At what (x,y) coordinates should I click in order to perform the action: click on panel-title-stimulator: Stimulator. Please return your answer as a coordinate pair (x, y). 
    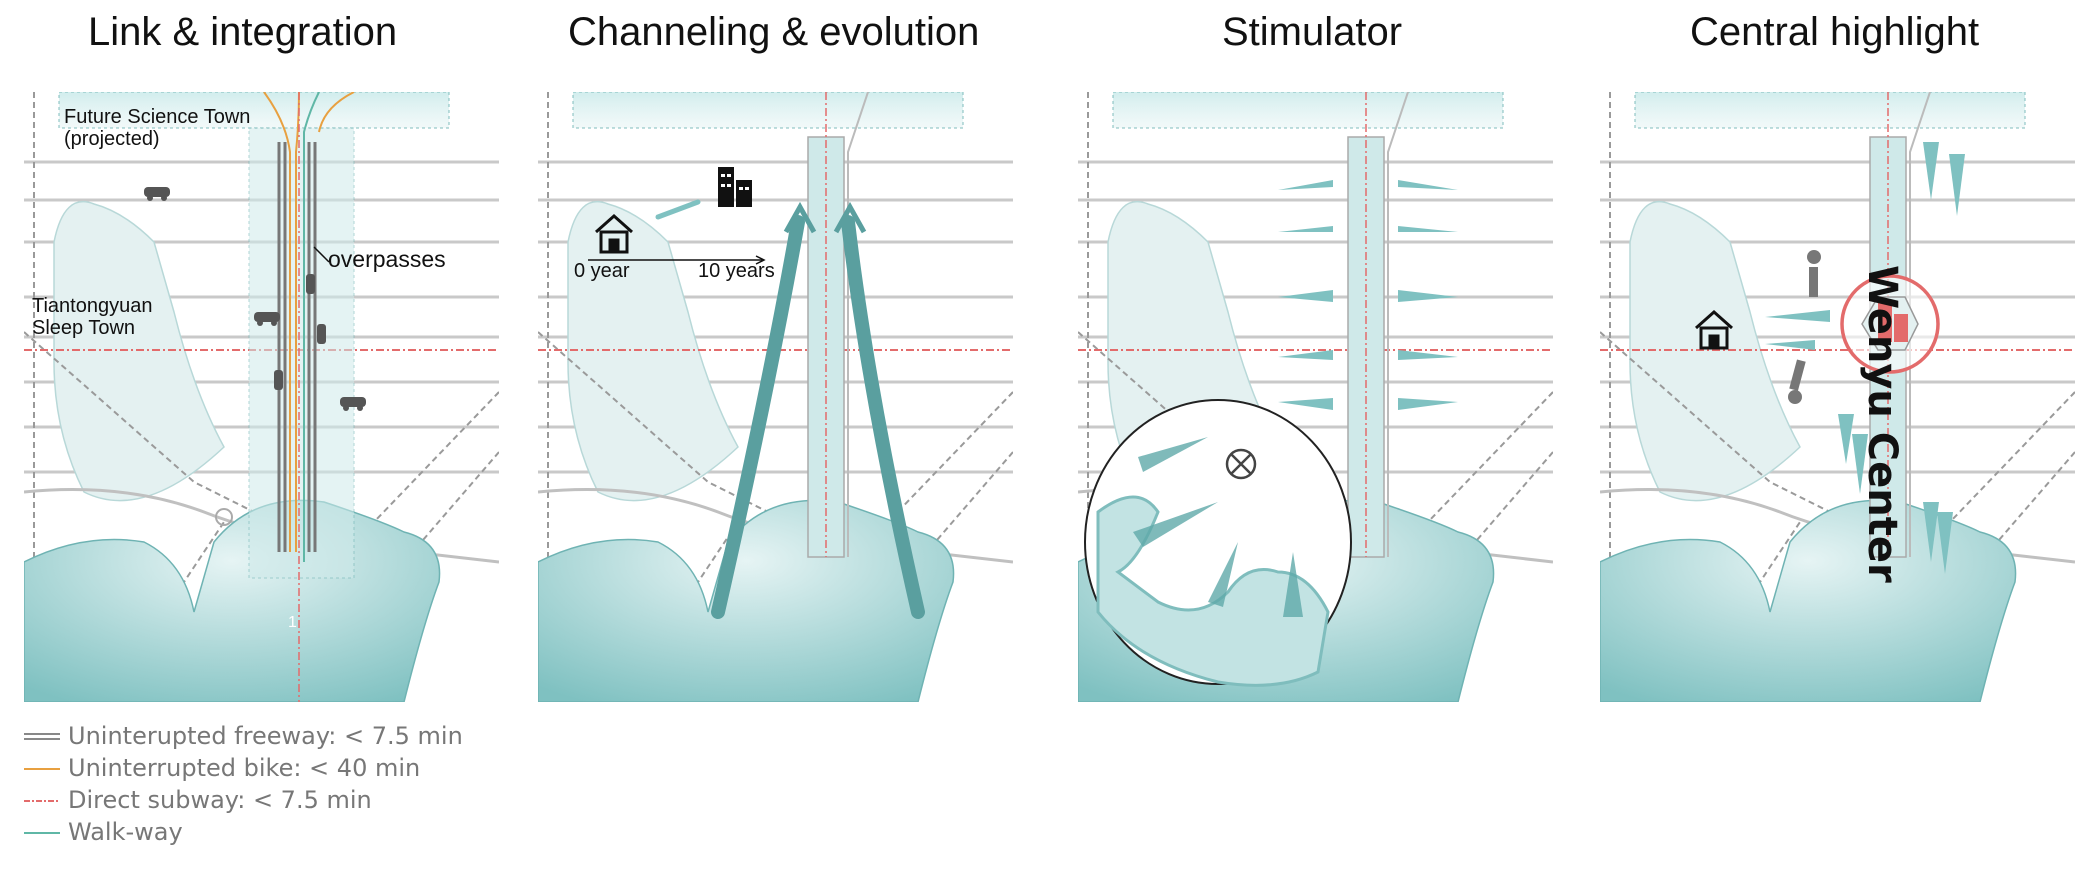
    Looking at the image, I should click on (1312, 32).